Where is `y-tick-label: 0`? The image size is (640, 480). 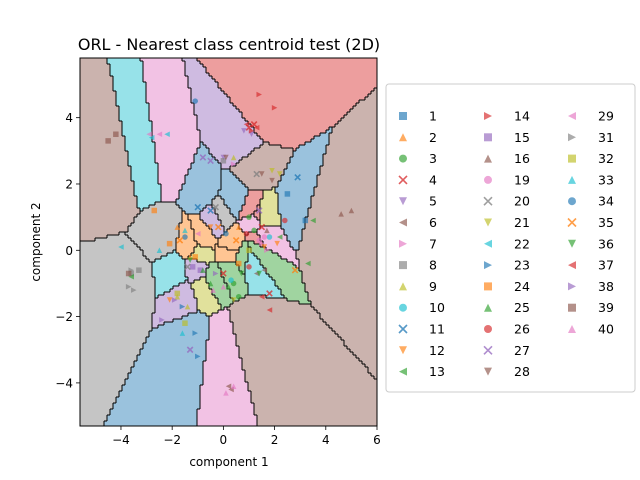
y-tick-label: 0 is located at coordinates (69, 251).